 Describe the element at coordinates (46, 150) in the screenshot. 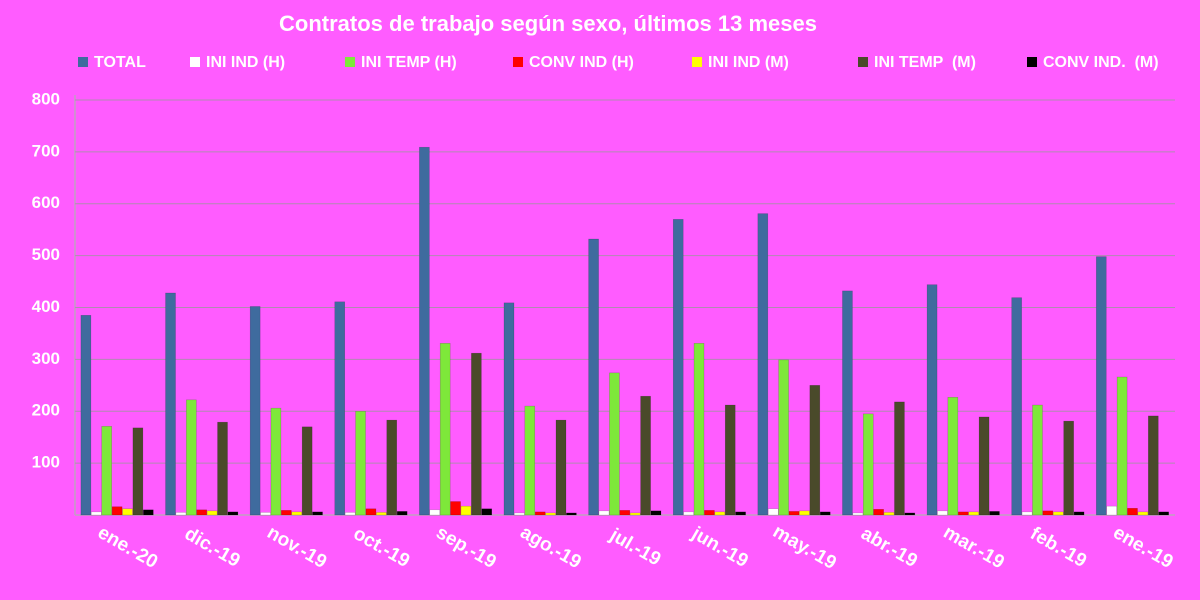

I see `y-tick-label: 700` at that location.